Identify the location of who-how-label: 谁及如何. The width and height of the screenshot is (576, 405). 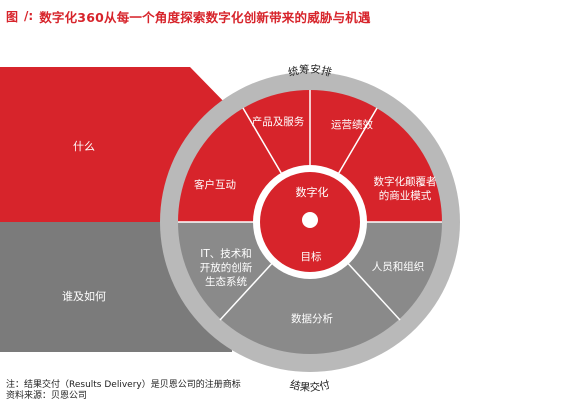
(84, 296).